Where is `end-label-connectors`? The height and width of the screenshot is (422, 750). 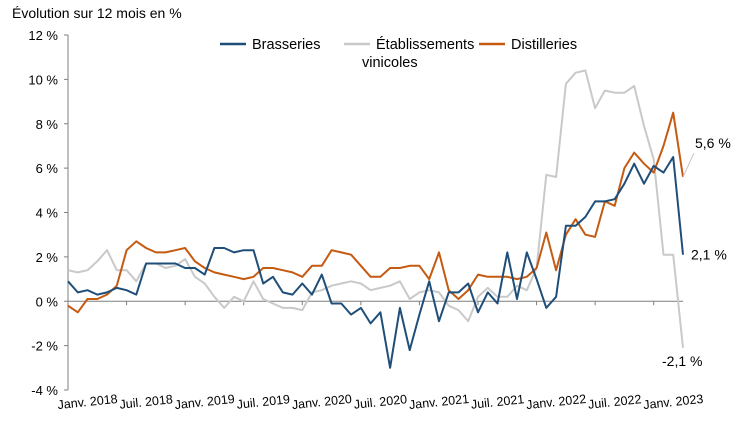 end-label-connectors is located at coordinates (688, 165).